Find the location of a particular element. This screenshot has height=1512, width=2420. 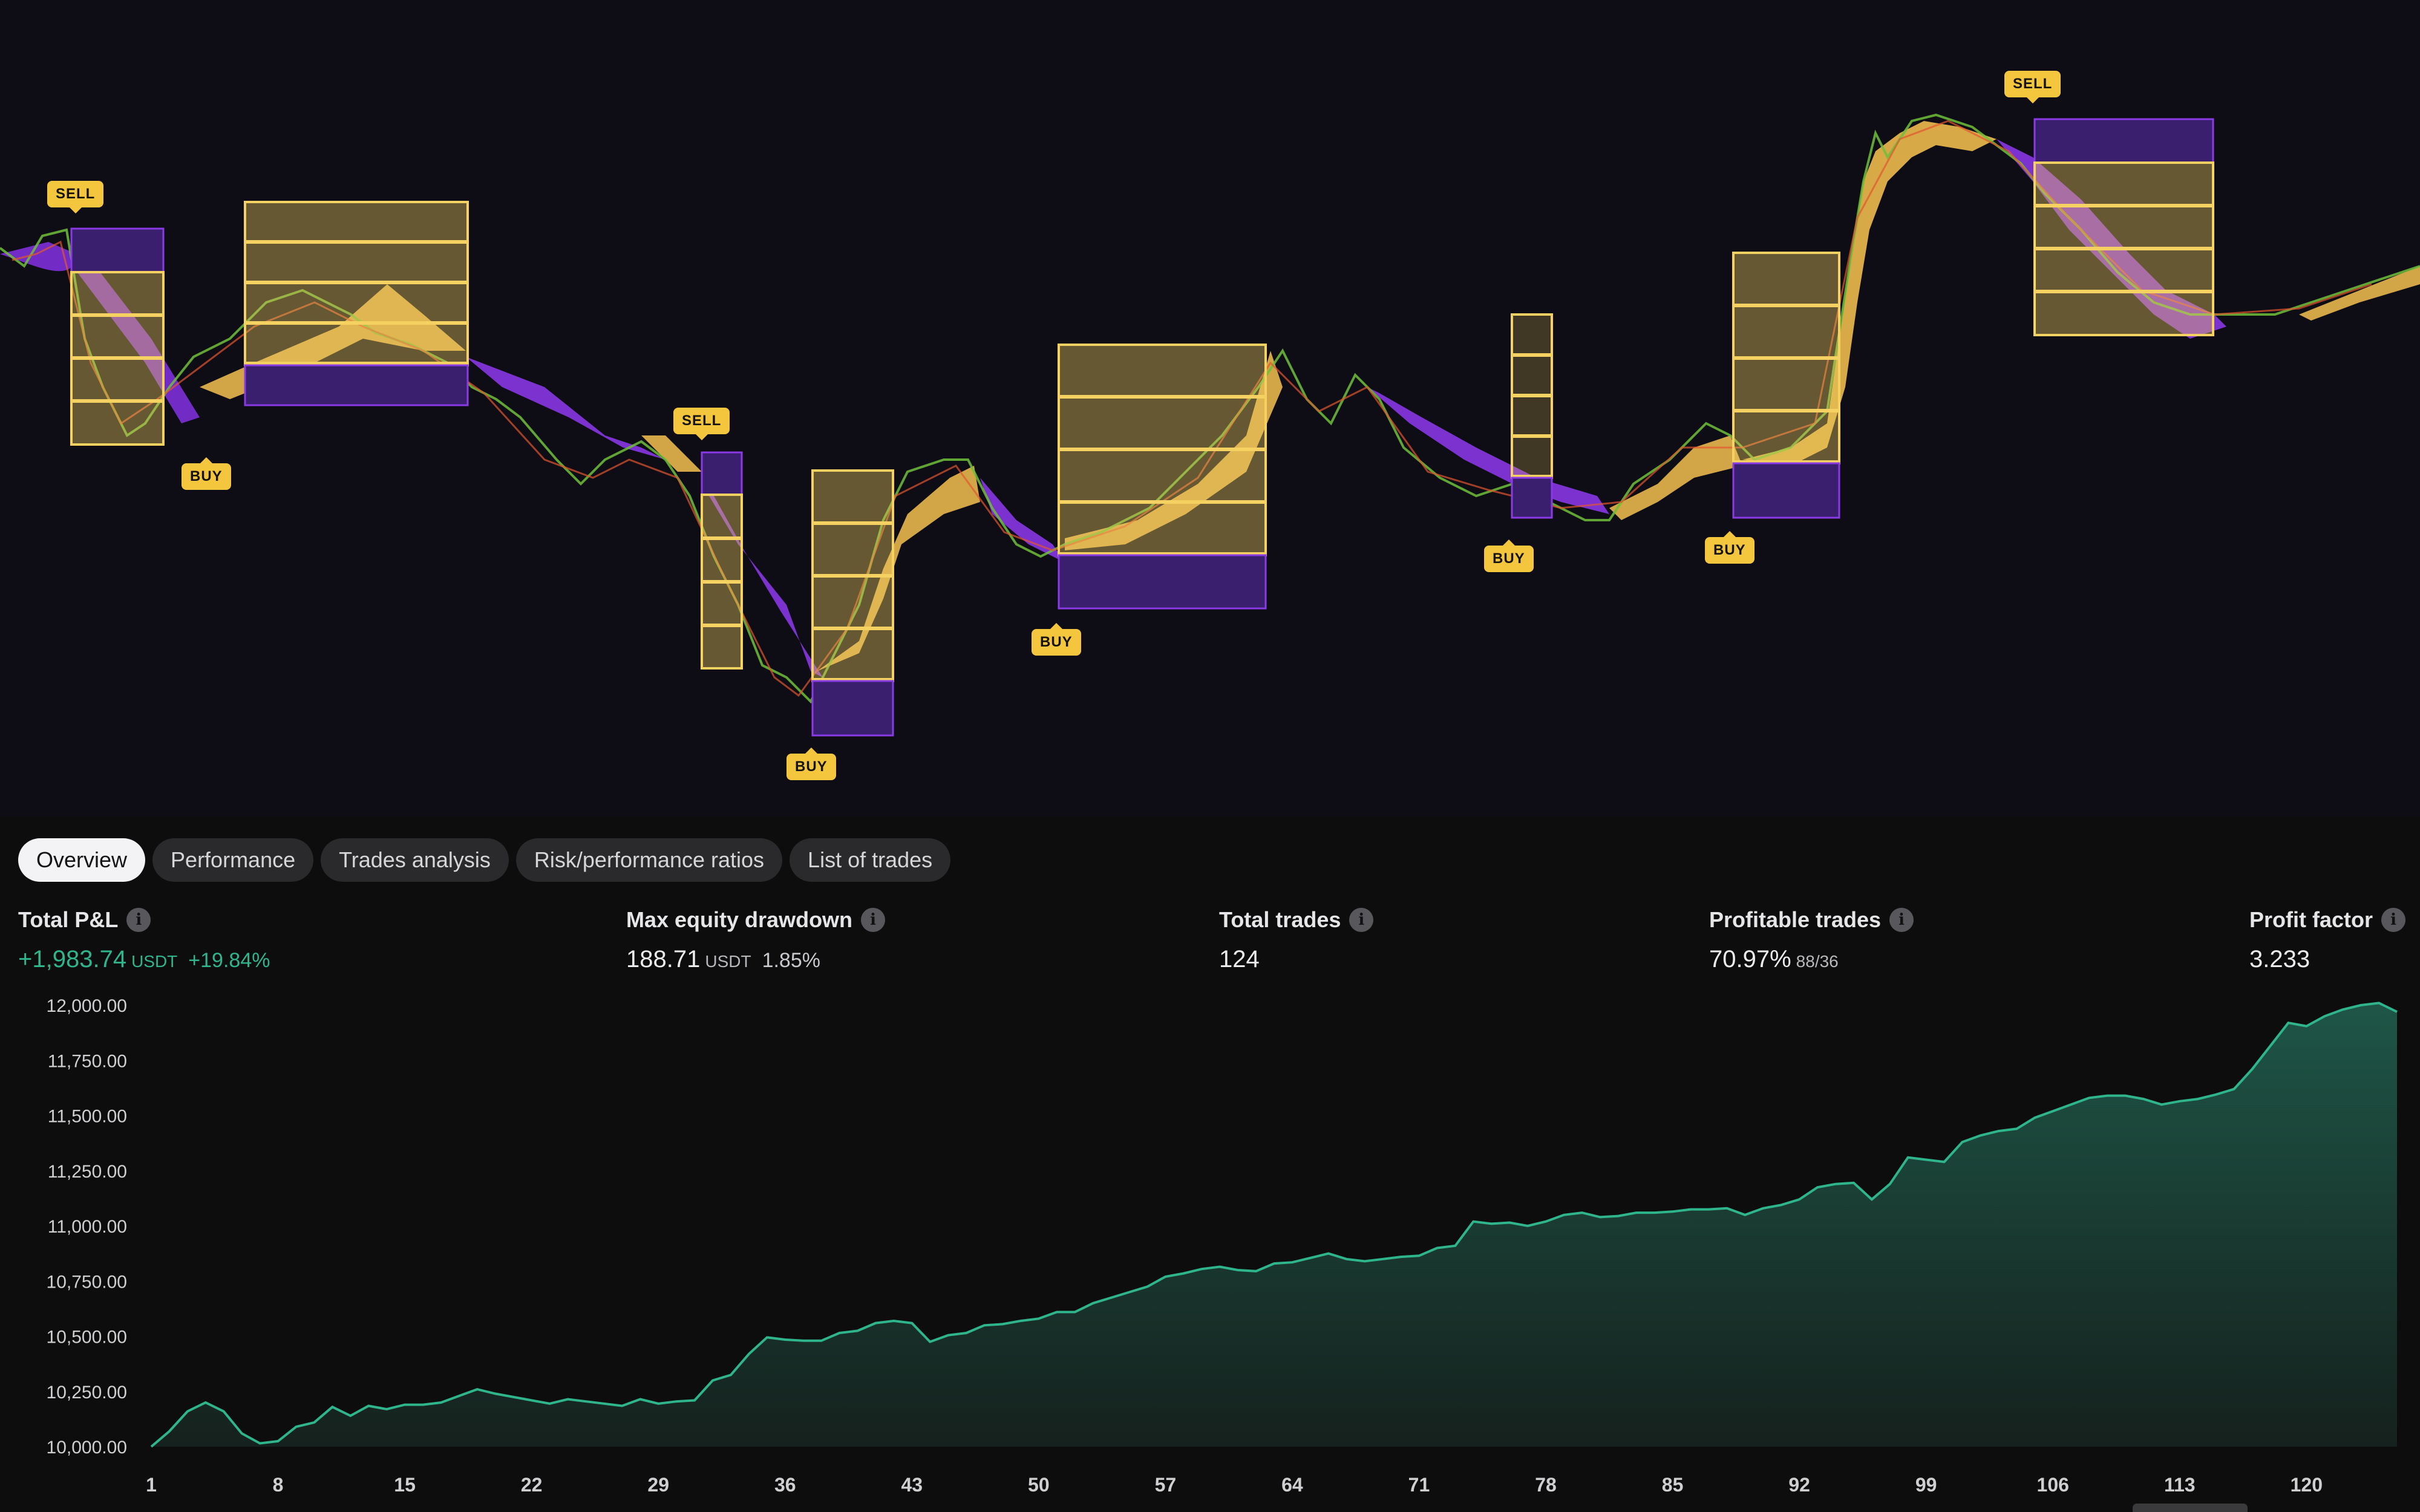

y-tick-label: 10,500.00 is located at coordinates (87, 1337).